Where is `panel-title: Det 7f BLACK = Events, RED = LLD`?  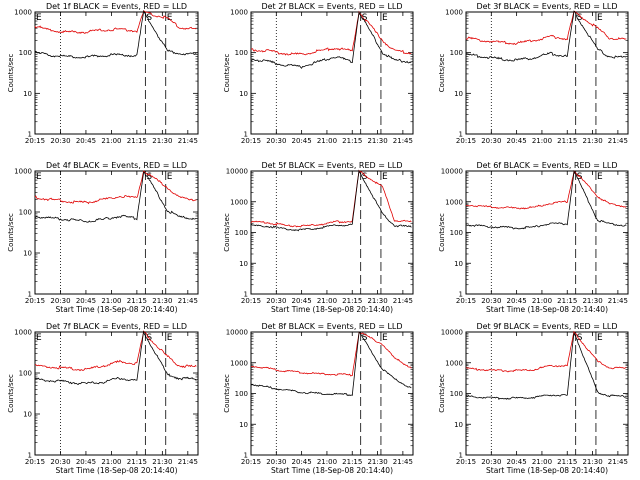 panel-title: Det 7f BLACK = Events, RED = LLD is located at coordinates (116, 326).